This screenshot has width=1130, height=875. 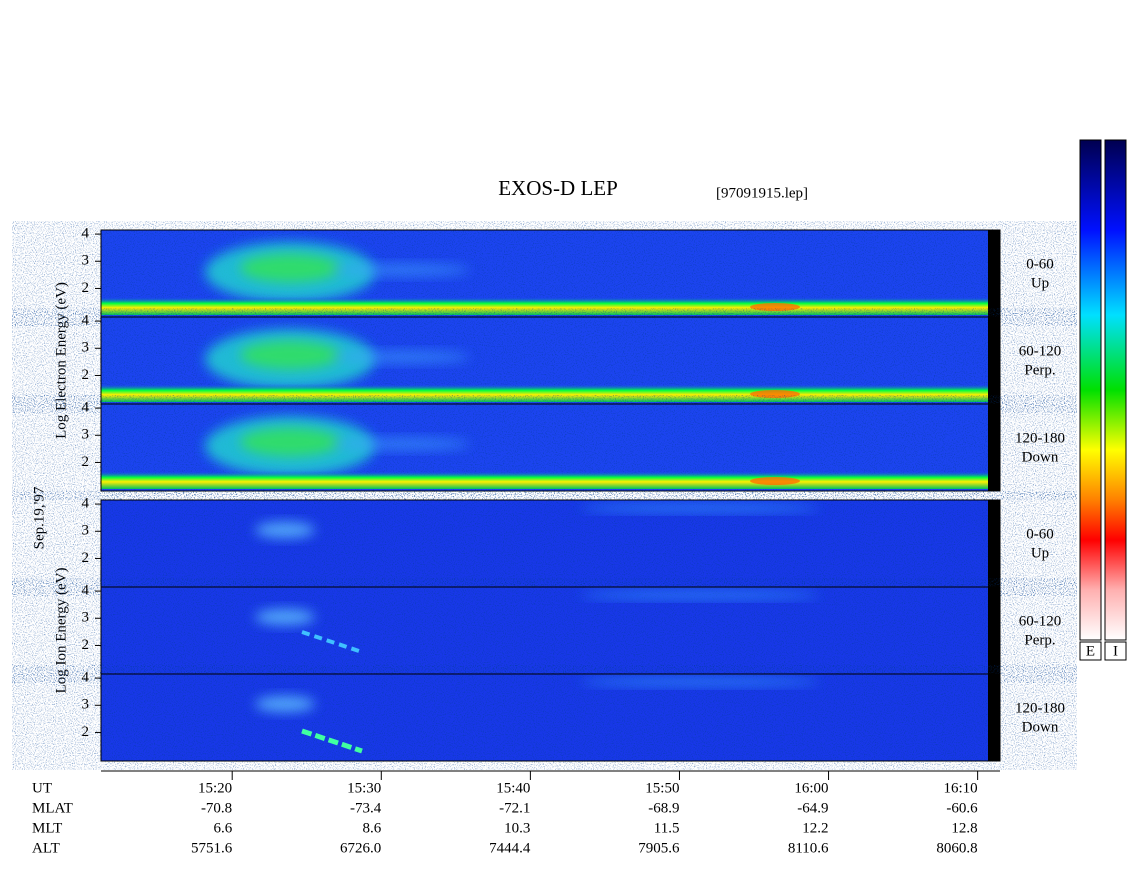 I want to click on ephemeris-value: -64.9, so click(x=812, y=808).